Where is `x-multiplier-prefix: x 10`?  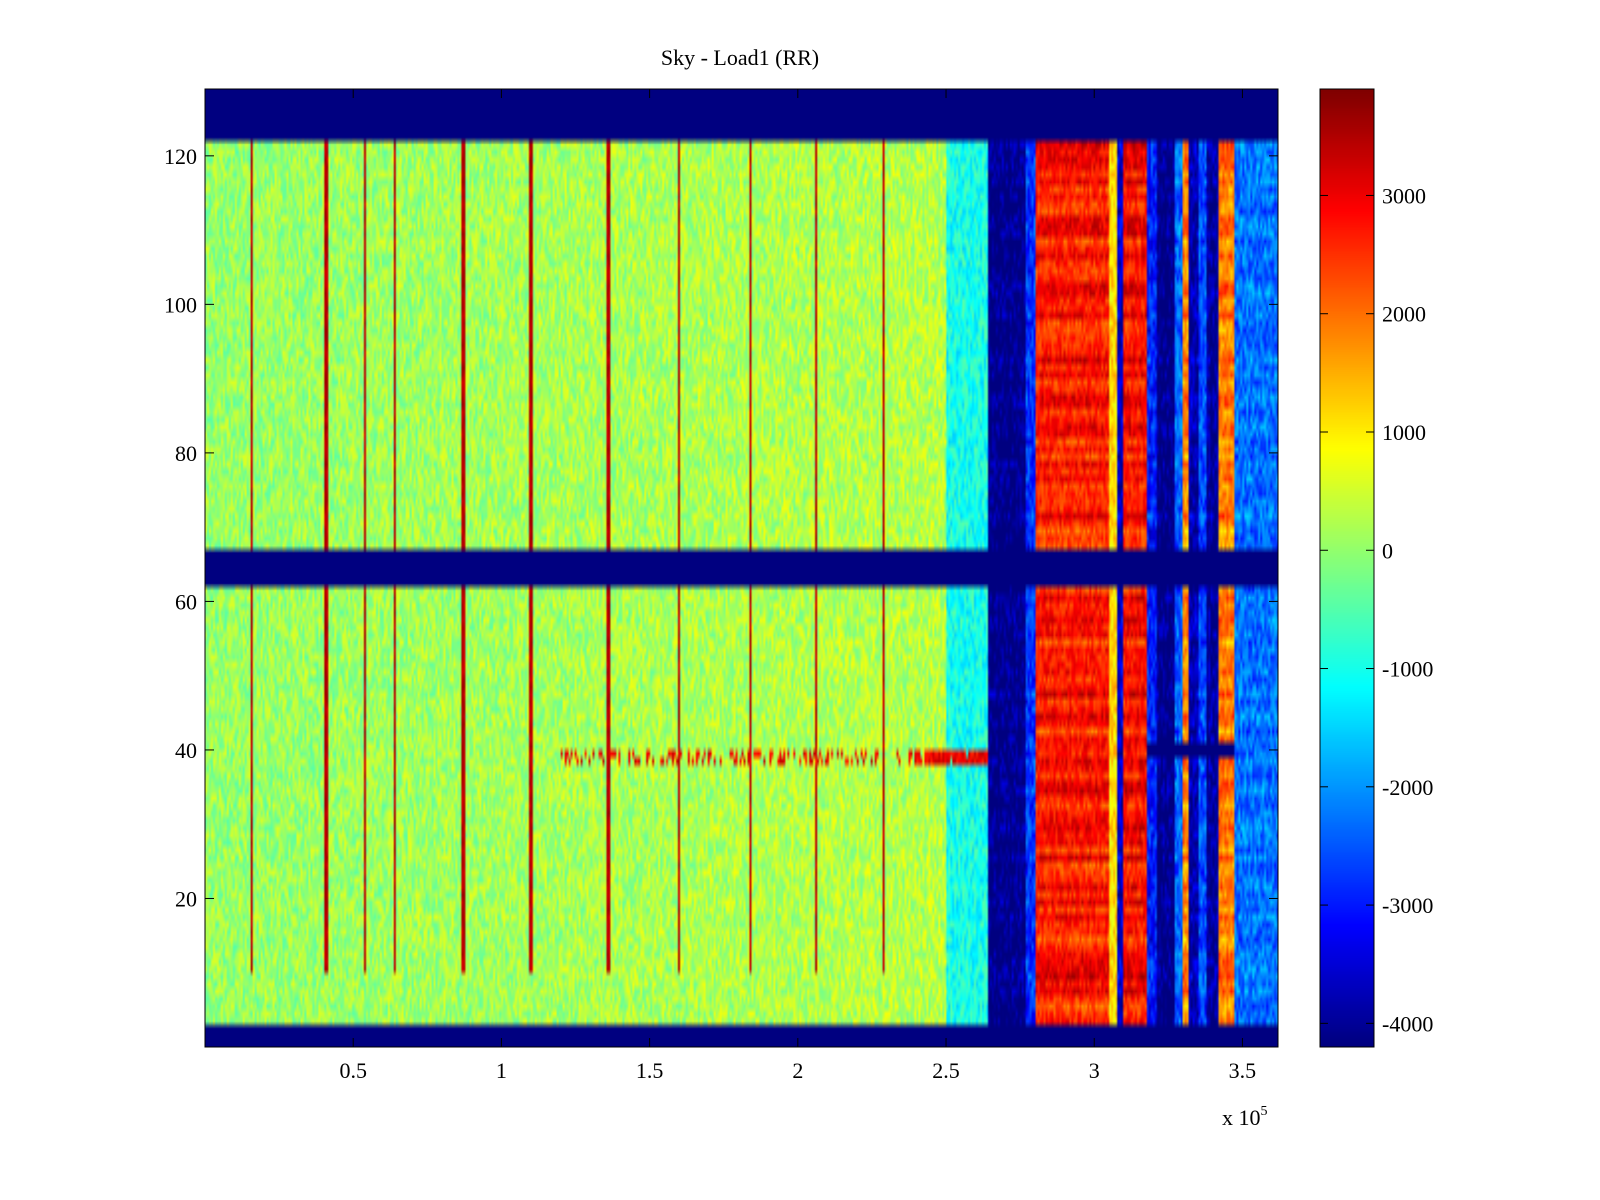 x-multiplier-prefix: x 10 is located at coordinates (1241, 1117).